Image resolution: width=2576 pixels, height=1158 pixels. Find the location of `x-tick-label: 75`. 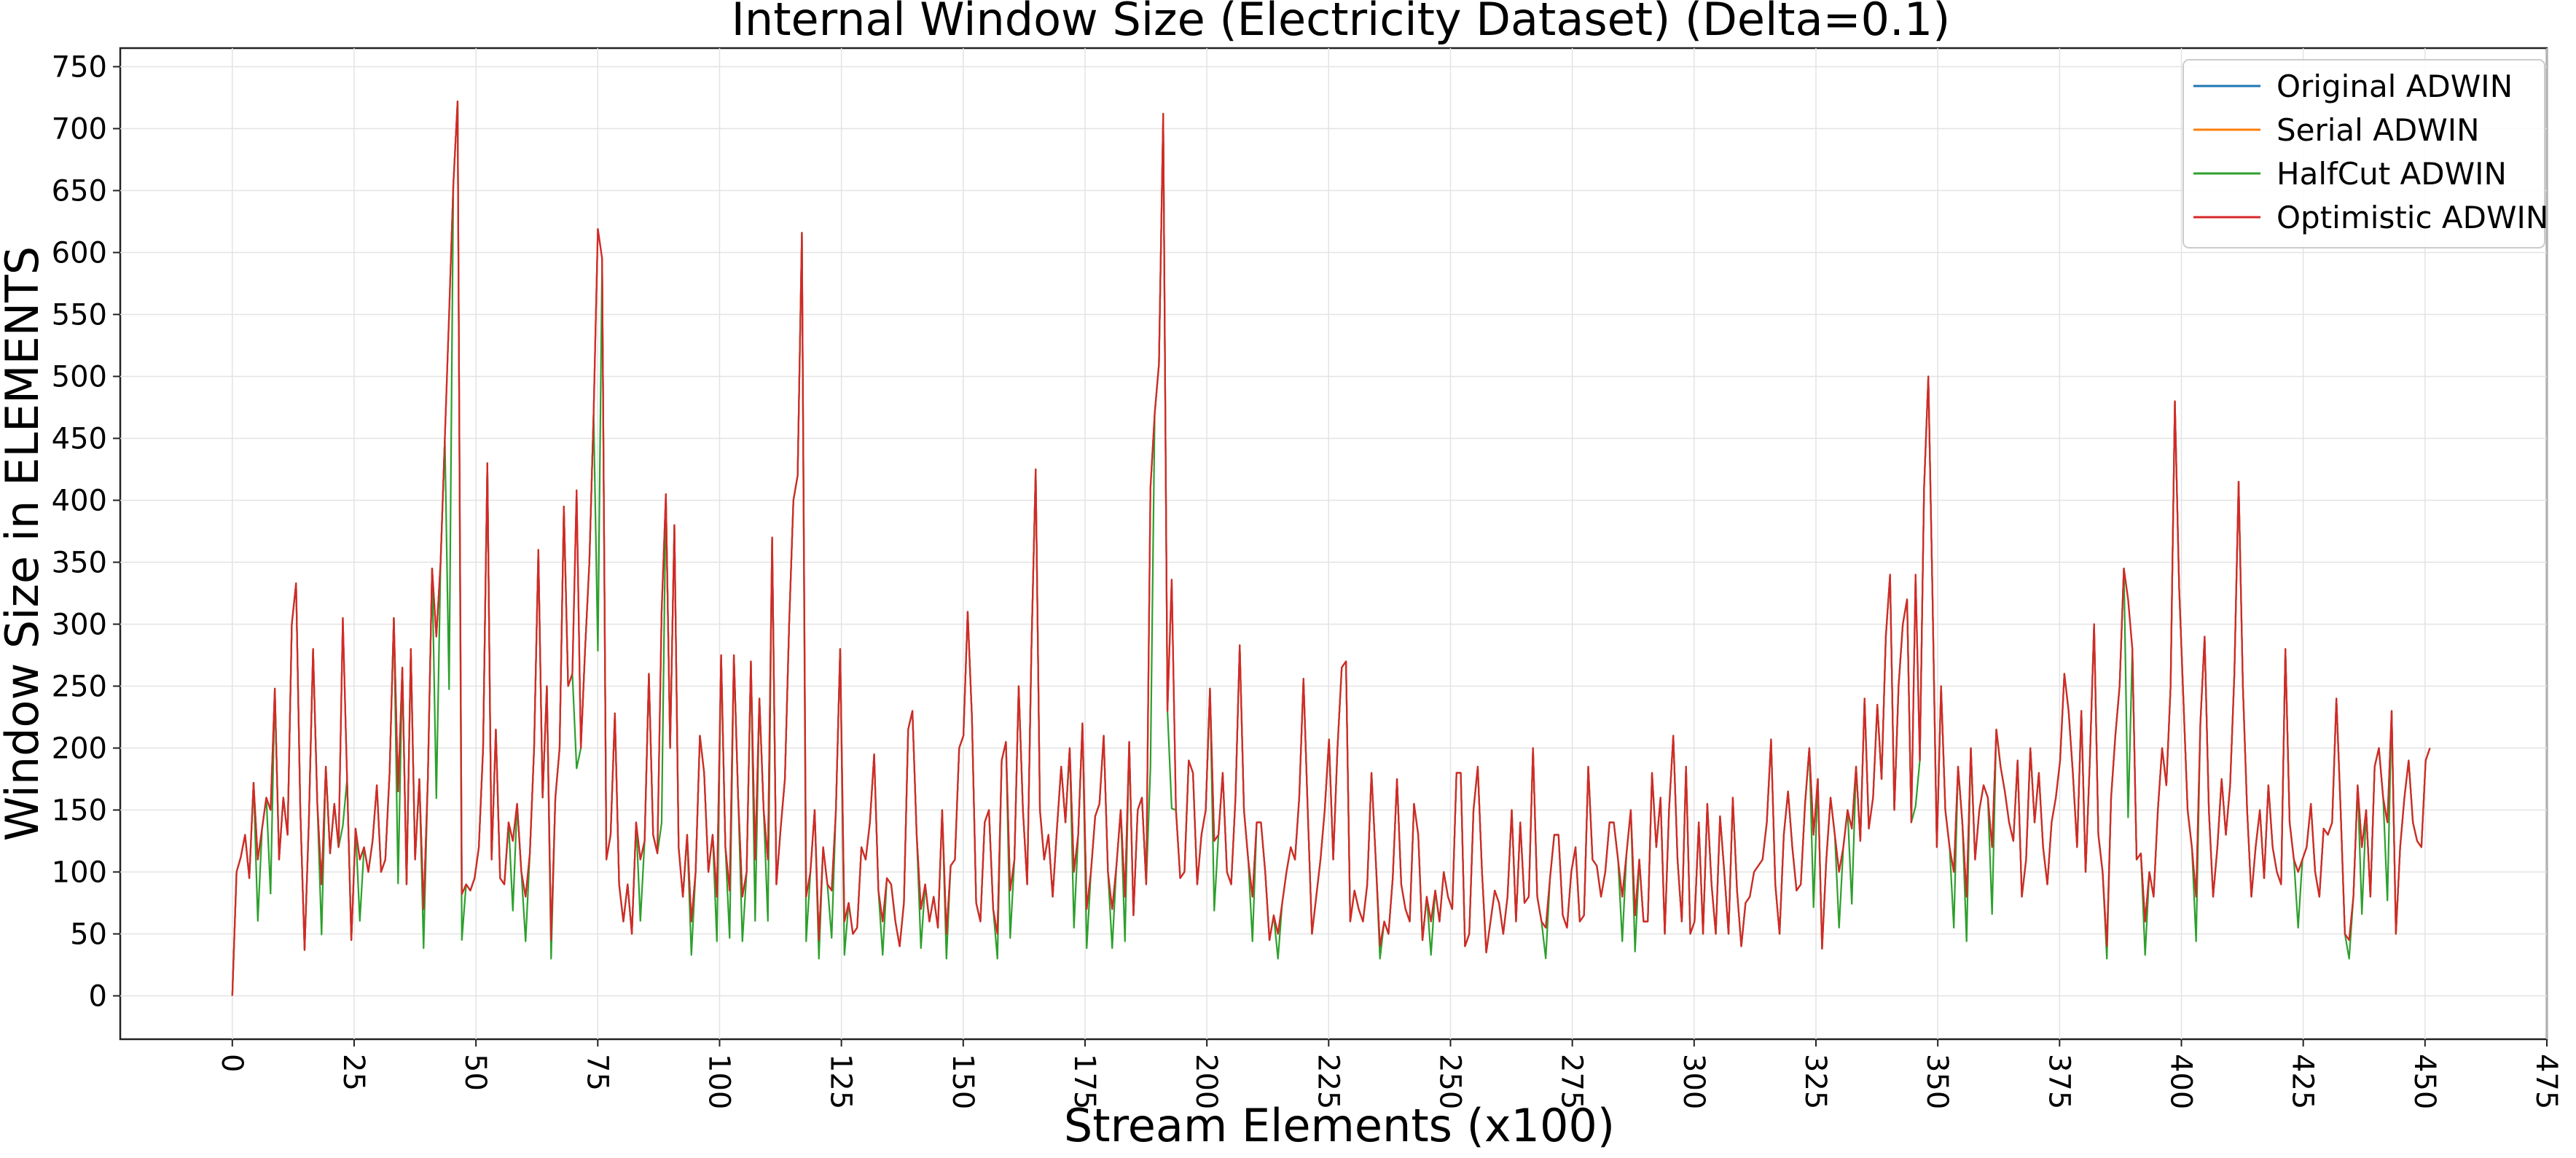

x-tick-label: 75 is located at coordinates (597, 1072).